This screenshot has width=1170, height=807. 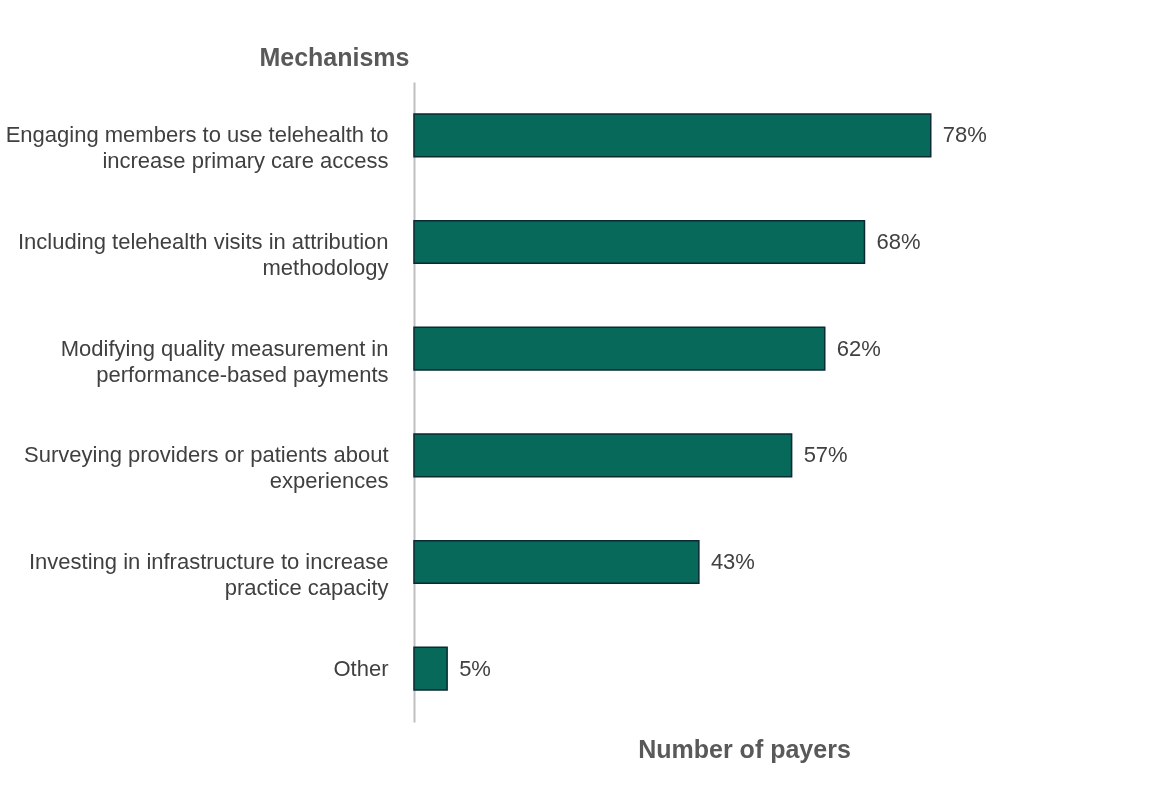 What do you see at coordinates (334, 56) in the screenshot?
I see `y-axis-title: Mechanisms` at bounding box center [334, 56].